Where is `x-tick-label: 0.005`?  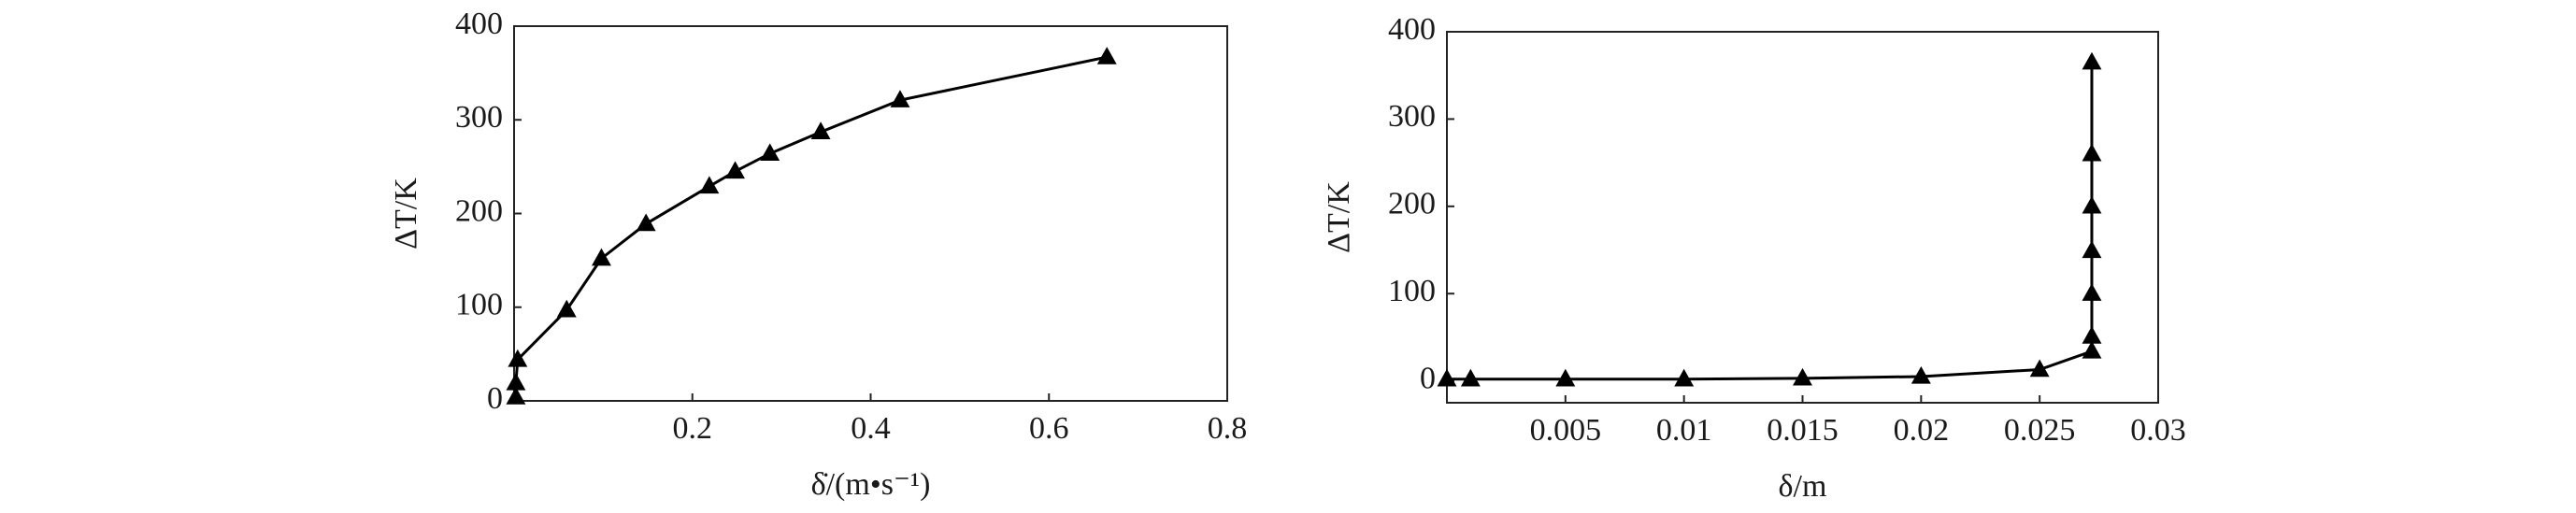
x-tick-label: 0.005 is located at coordinates (1566, 430).